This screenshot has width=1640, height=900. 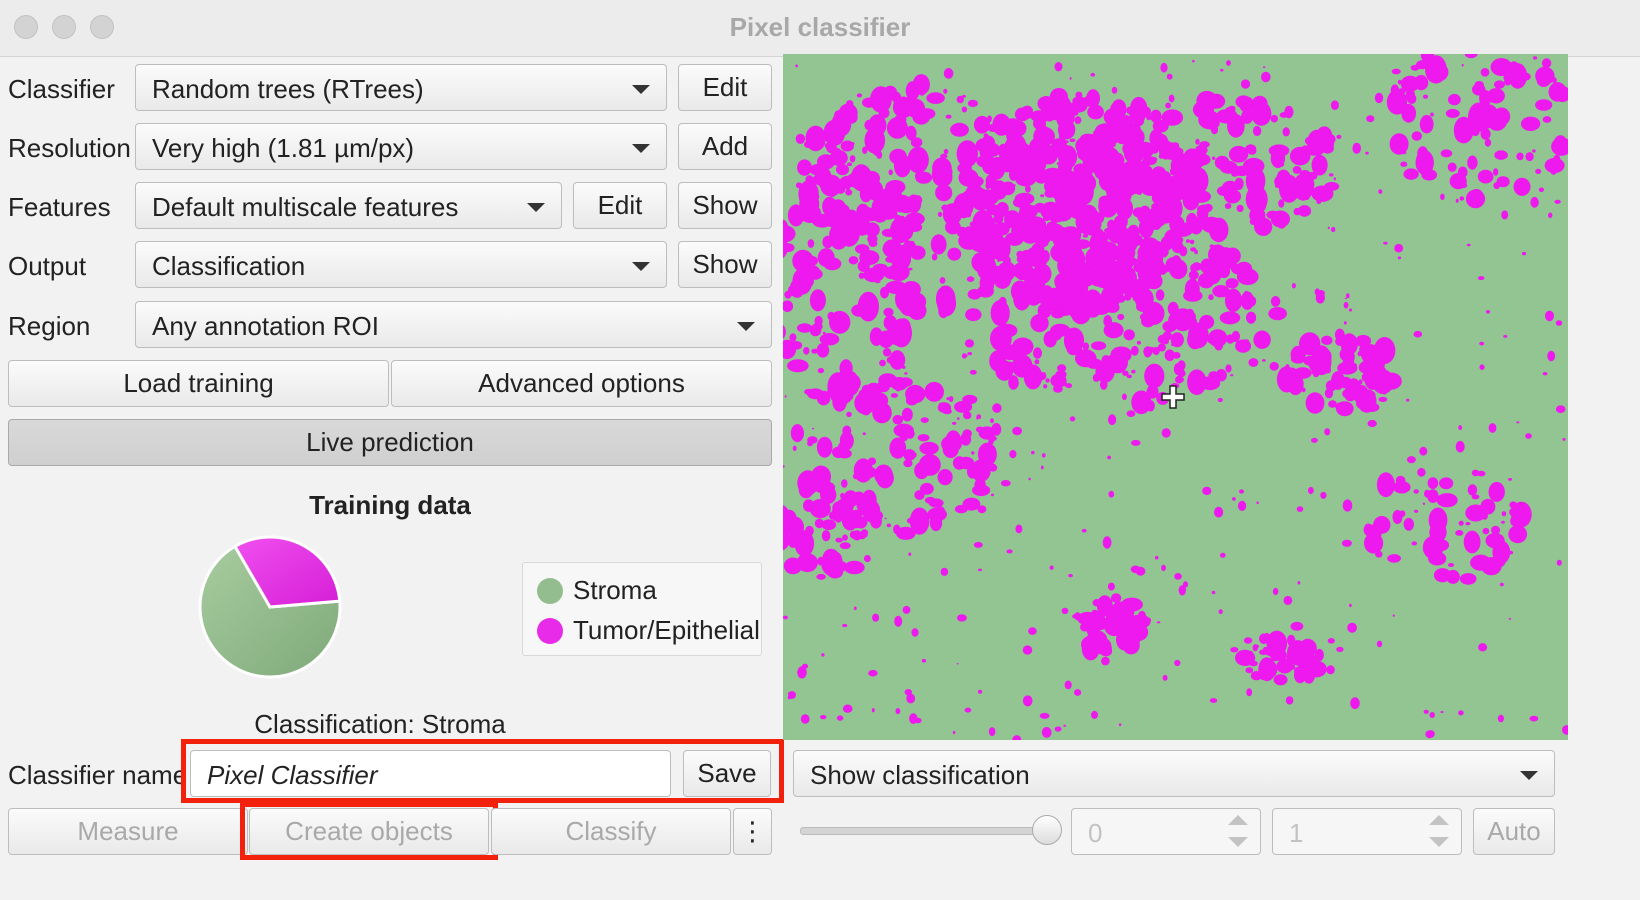 What do you see at coordinates (611, 831) in the screenshot?
I see `classify-button: Classify` at bounding box center [611, 831].